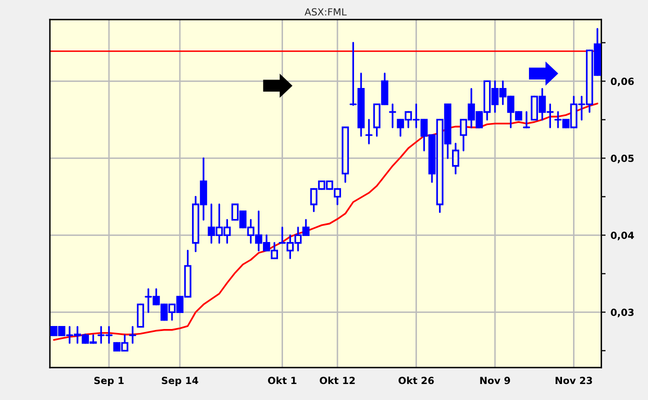 The width and height of the screenshot is (648, 400). What do you see at coordinates (622, 82) in the screenshot?
I see `y-tick-label: 0,06` at bounding box center [622, 82].